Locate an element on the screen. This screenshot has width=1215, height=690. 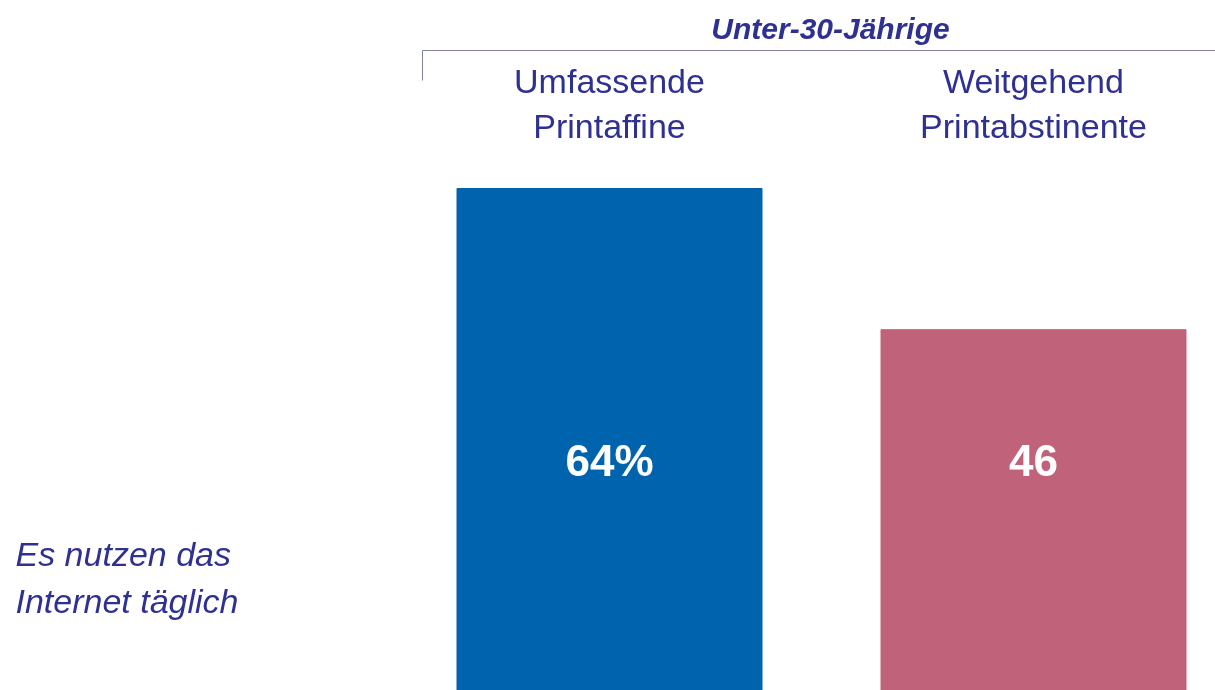
x-tick-label: Weitgehend Printabstinente is located at coordinates (1033, 103).